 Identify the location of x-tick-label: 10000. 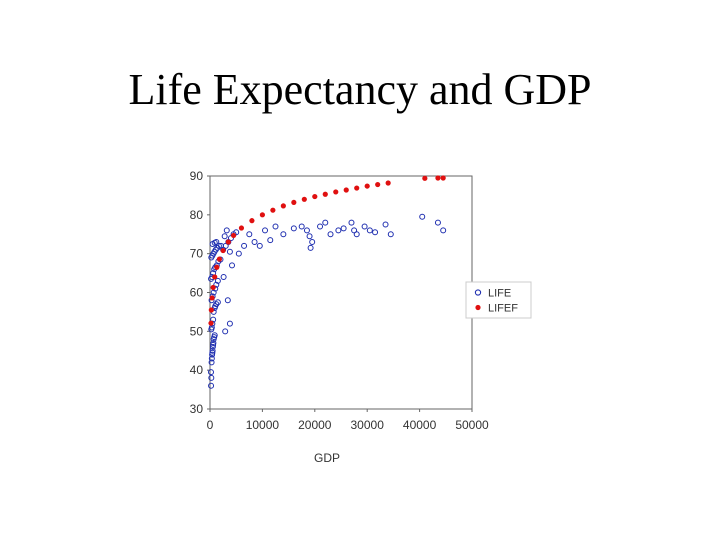
(263, 425).